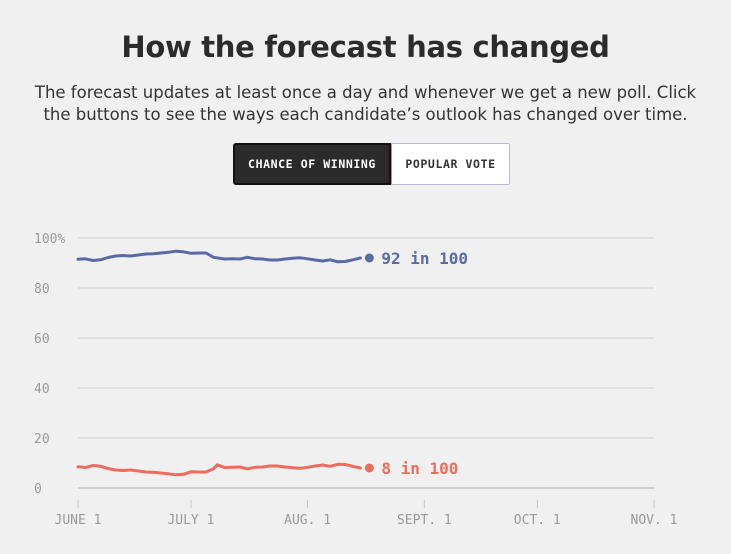 This screenshot has height=554, width=731. What do you see at coordinates (42, 389) in the screenshot?
I see `y-tick-label: 40` at bounding box center [42, 389].